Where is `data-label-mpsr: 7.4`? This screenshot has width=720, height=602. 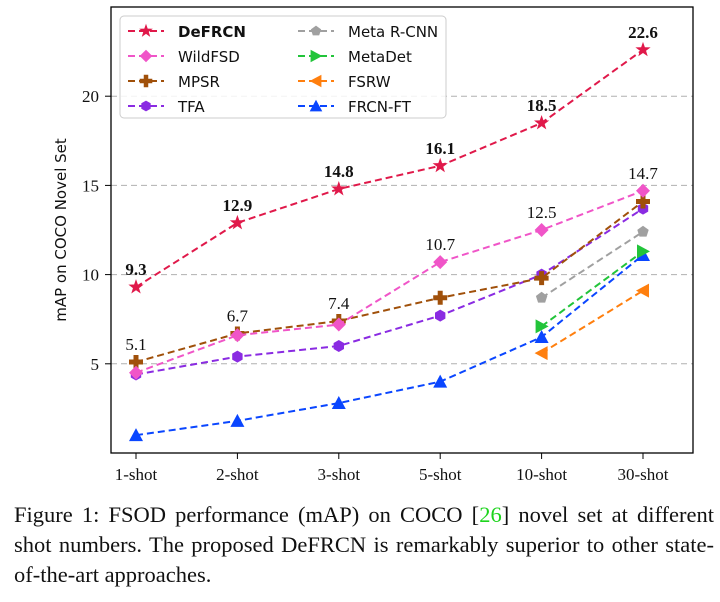 data-label-mpsr: 7.4 is located at coordinates (339, 303).